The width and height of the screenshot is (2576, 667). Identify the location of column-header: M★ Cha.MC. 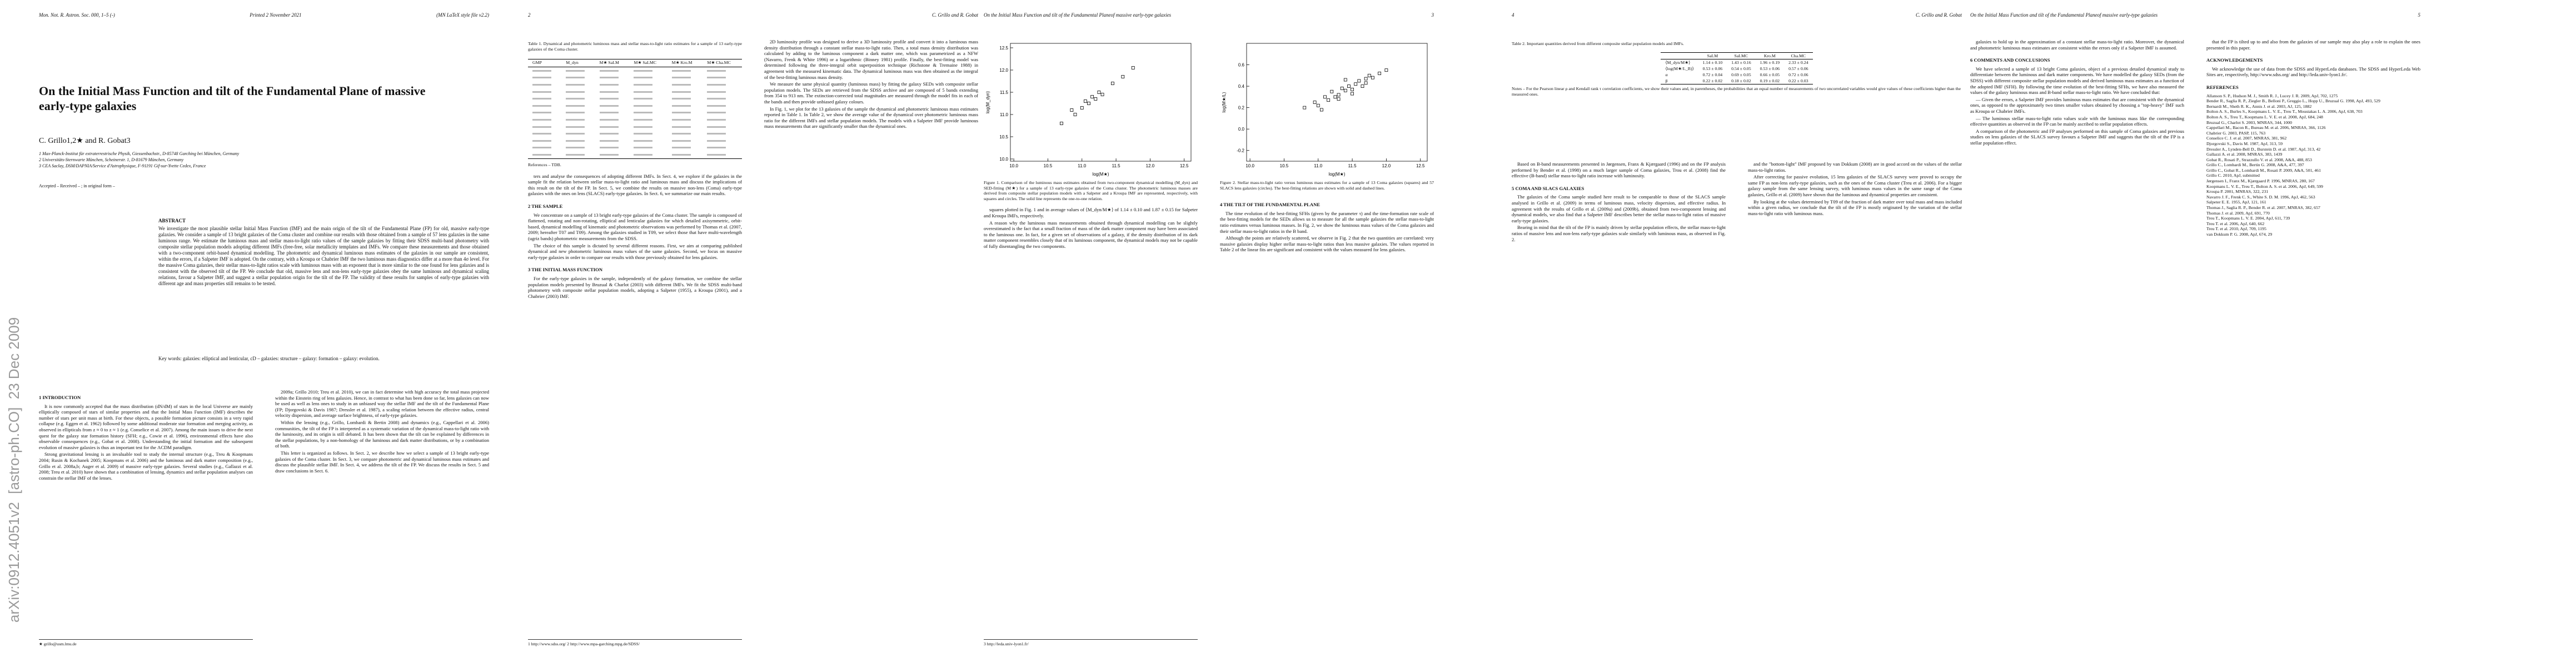
(719, 63).